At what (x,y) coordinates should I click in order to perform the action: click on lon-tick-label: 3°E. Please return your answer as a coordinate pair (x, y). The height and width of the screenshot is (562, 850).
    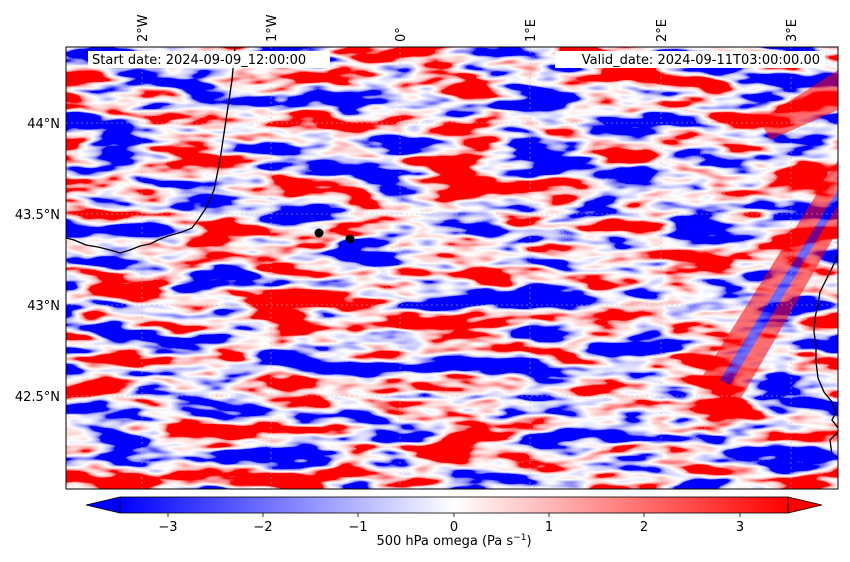
    Looking at the image, I should click on (792, 30).